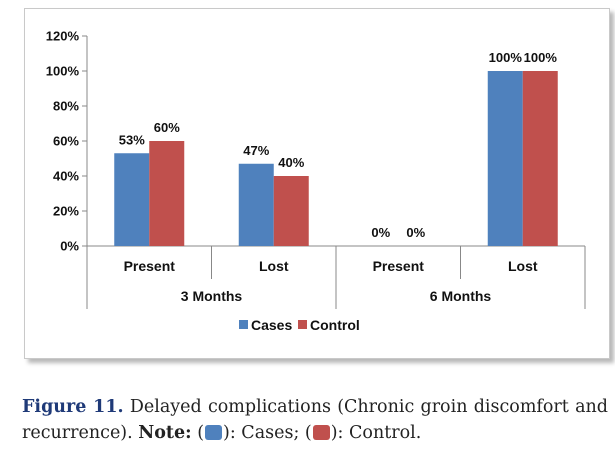 The width and height of the screenshot is (615, 466). Describe the element at coordinates (271, 325) in the screenshot. I see `legend-label-cases: Cases` at that location.